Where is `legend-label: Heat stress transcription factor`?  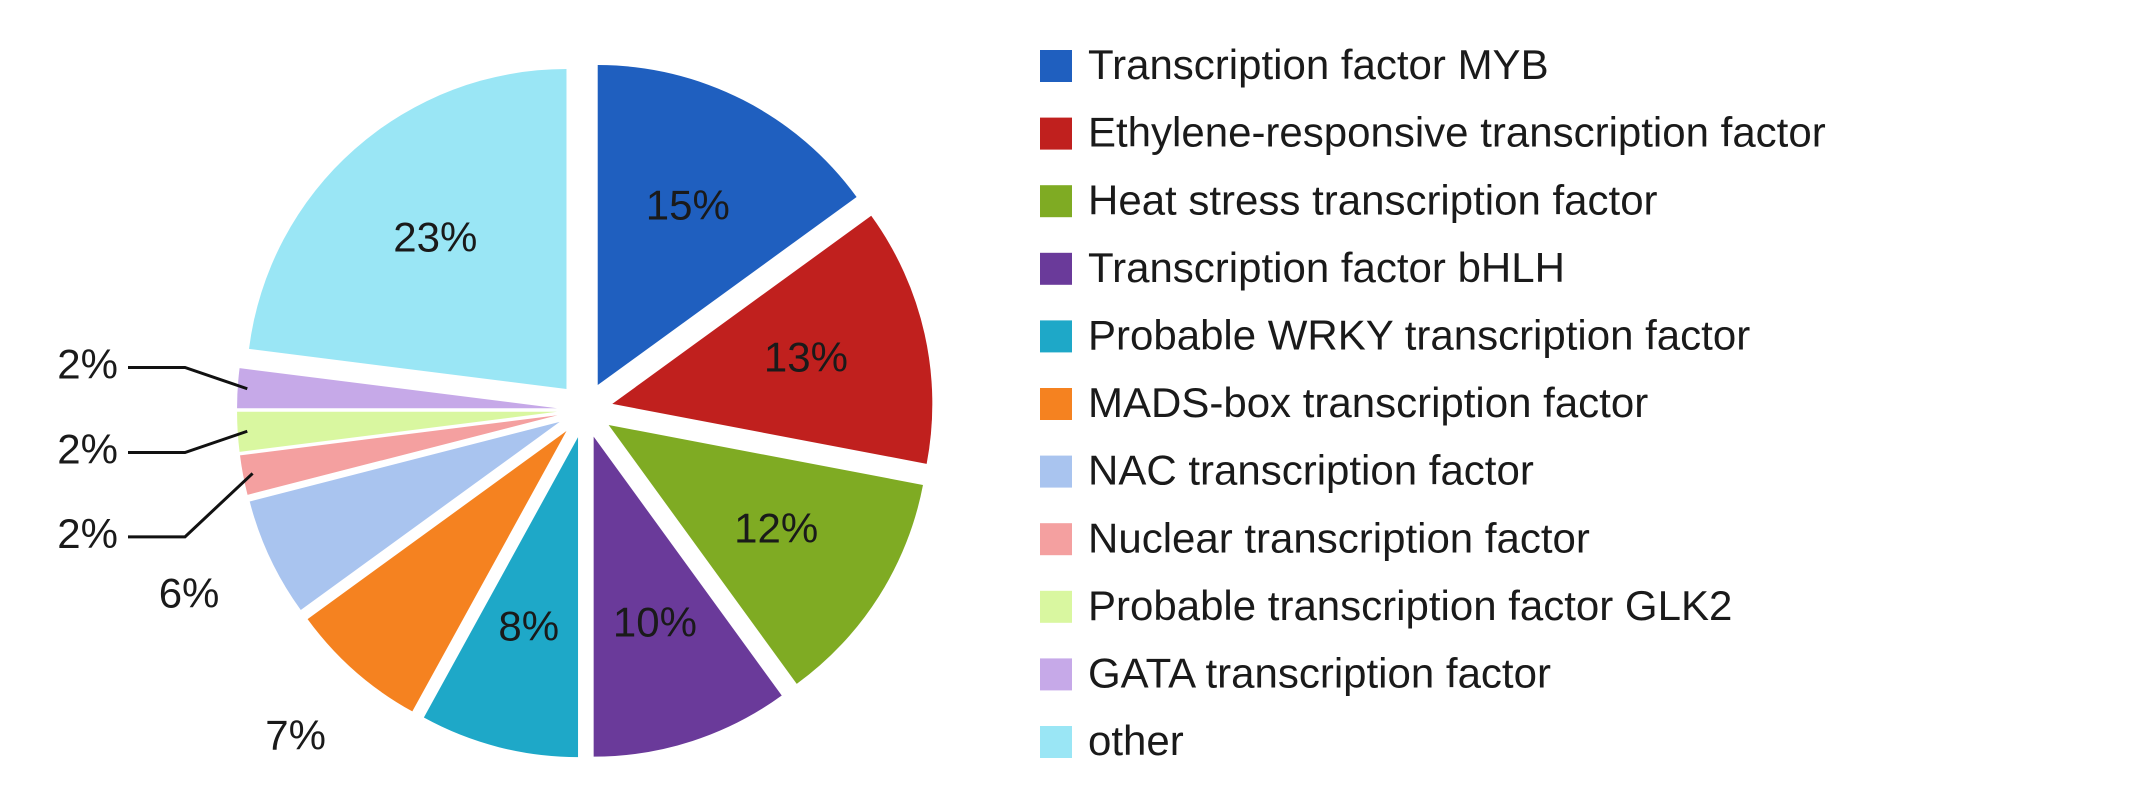
legend-label: Heat stress transcription factor is located at coordinates (1373, 199).